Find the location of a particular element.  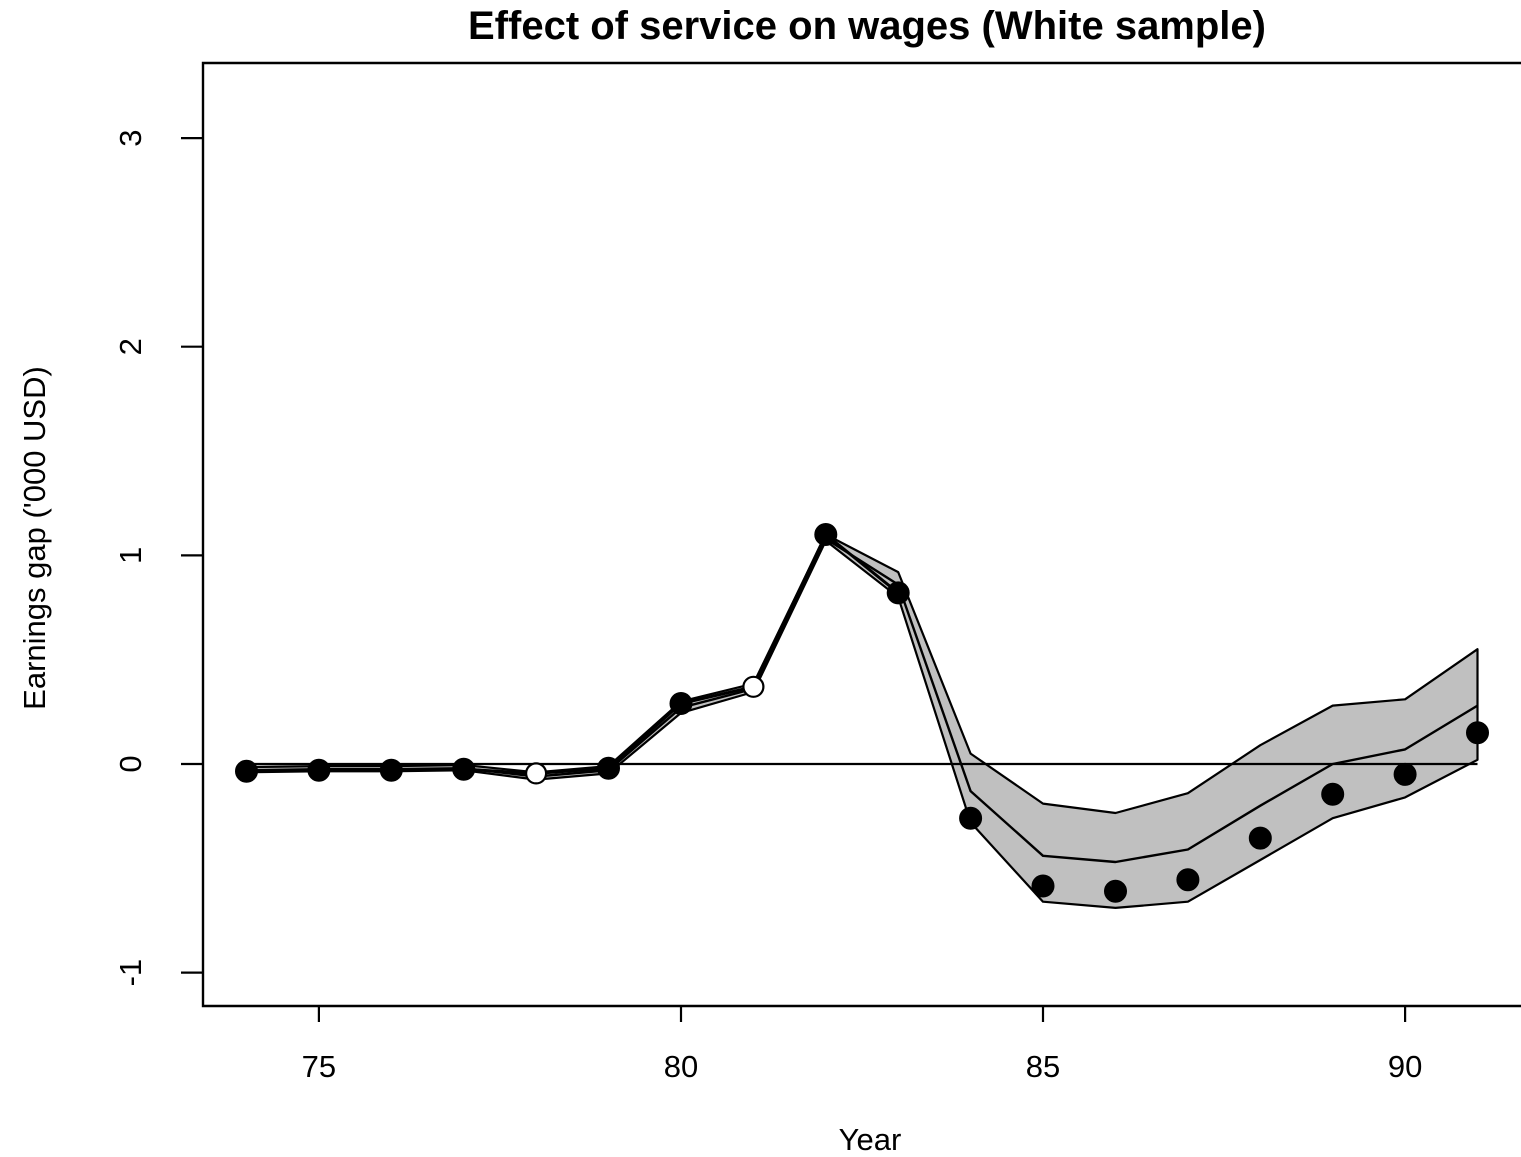

y-axis-label: Earnings gap ('000 USD) is located at coordinates (34, 538).